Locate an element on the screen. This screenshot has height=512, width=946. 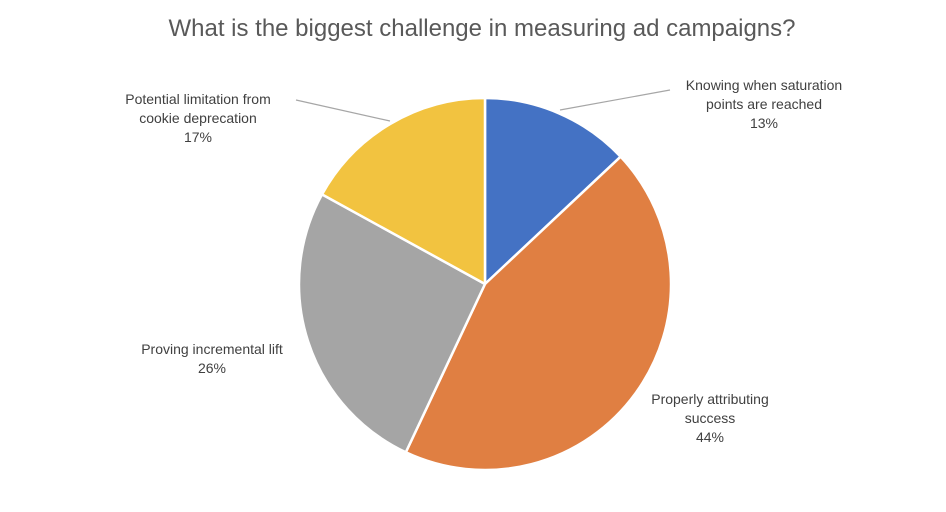
slice-label-line: success is located at coordinates (710, 418).